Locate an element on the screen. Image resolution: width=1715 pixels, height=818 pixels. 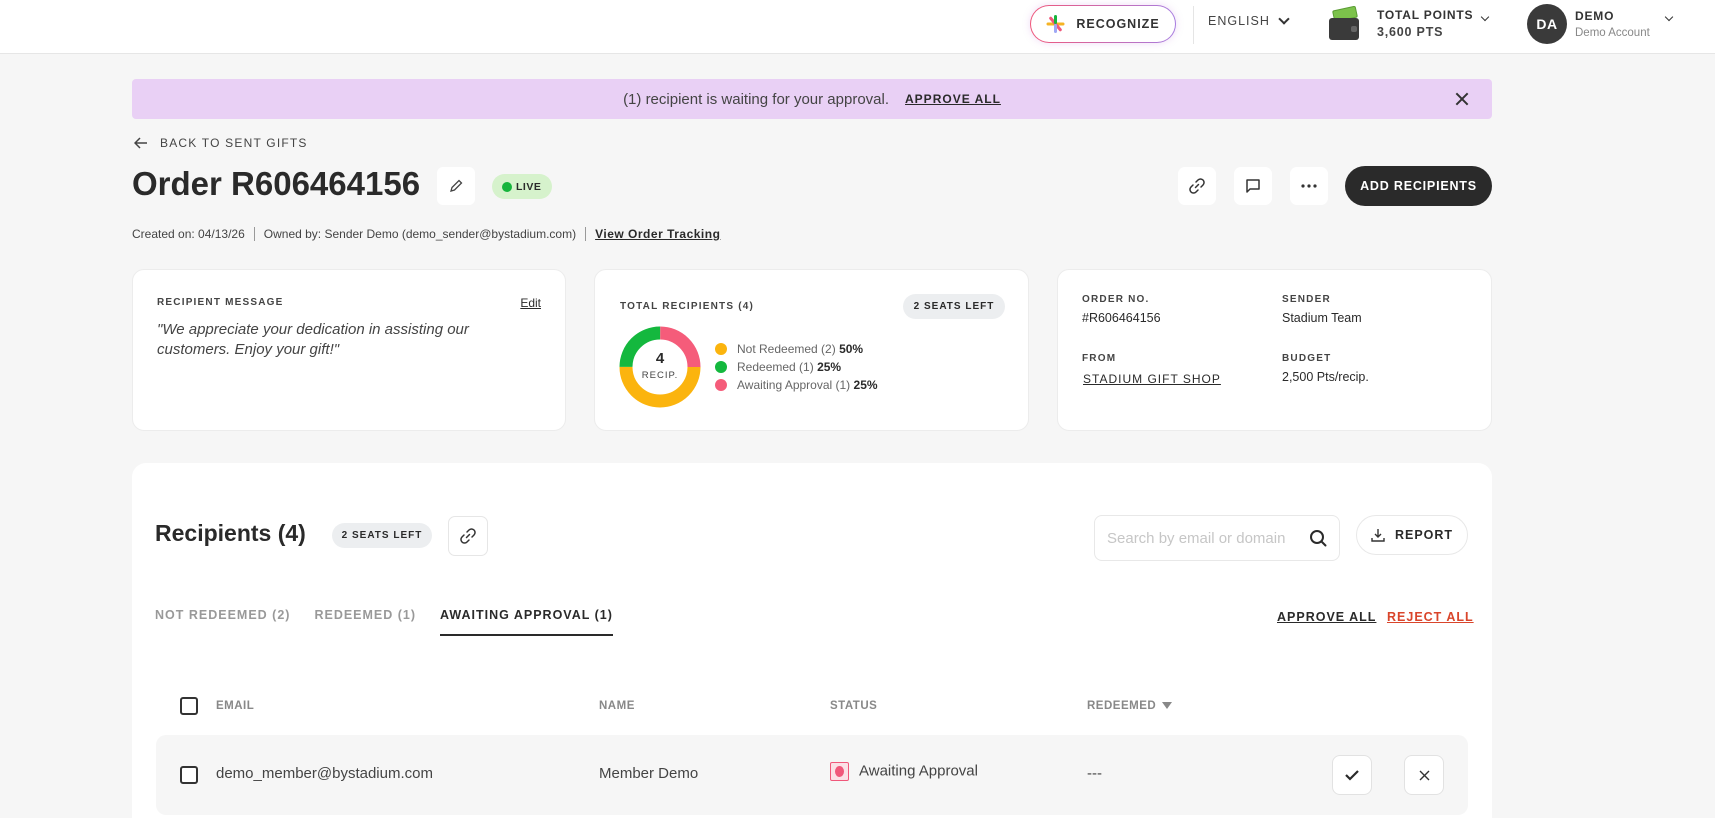
legend-item-awaiting-approval: Awaiting Approval (1) 25% is located at coordinates (796, 385).